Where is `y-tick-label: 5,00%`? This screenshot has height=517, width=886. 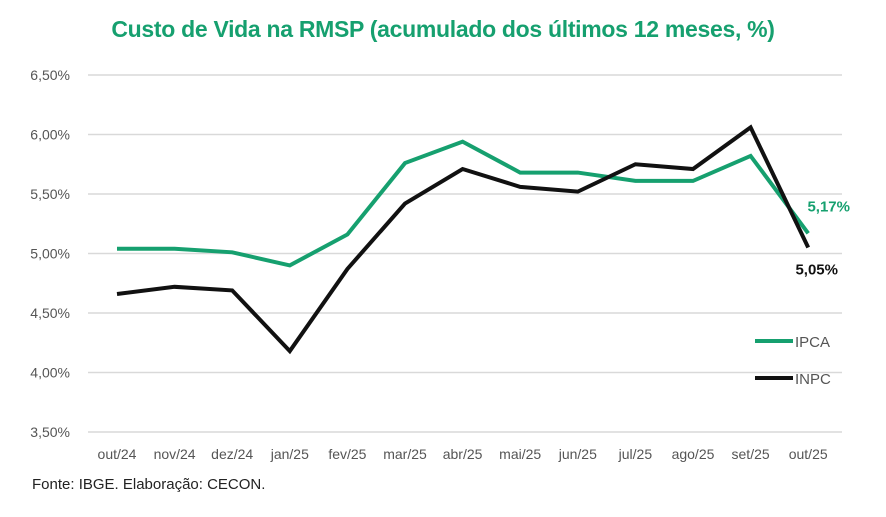
y-tick-label: 5,00% is located at coordinates (50, 254).